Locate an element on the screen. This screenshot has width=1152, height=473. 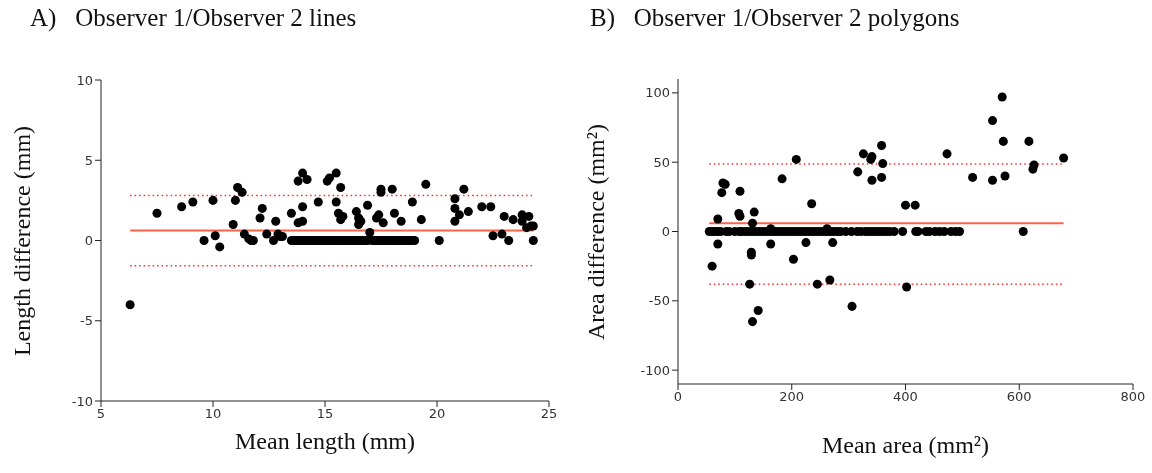
x-tick-label: 20 is located at coordinates (437, 414).